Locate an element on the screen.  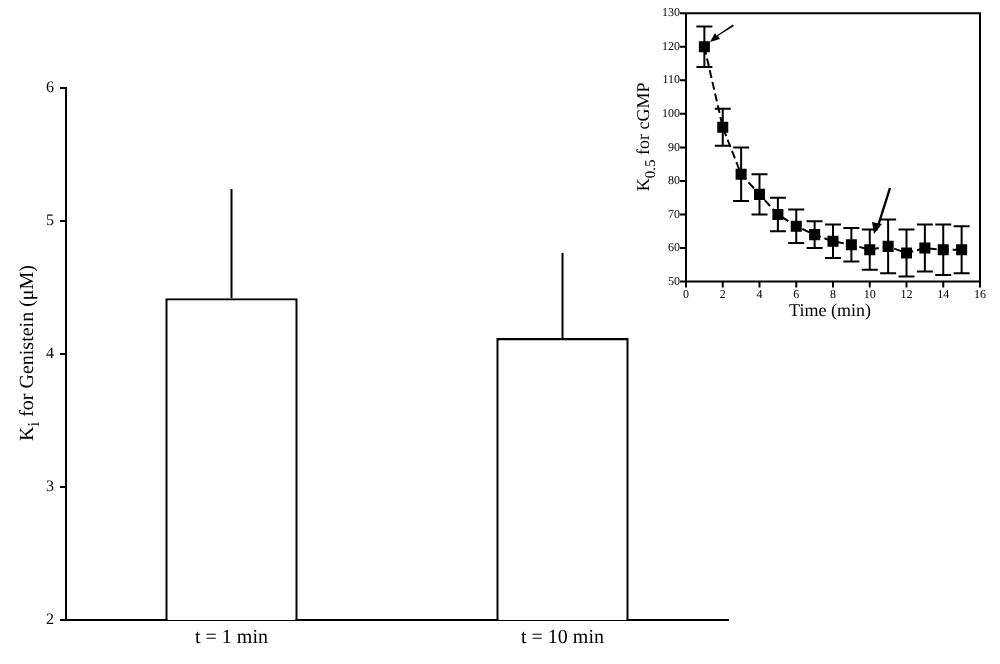
x-tick-label: t = 1 min is located at coordinates (231, 638).